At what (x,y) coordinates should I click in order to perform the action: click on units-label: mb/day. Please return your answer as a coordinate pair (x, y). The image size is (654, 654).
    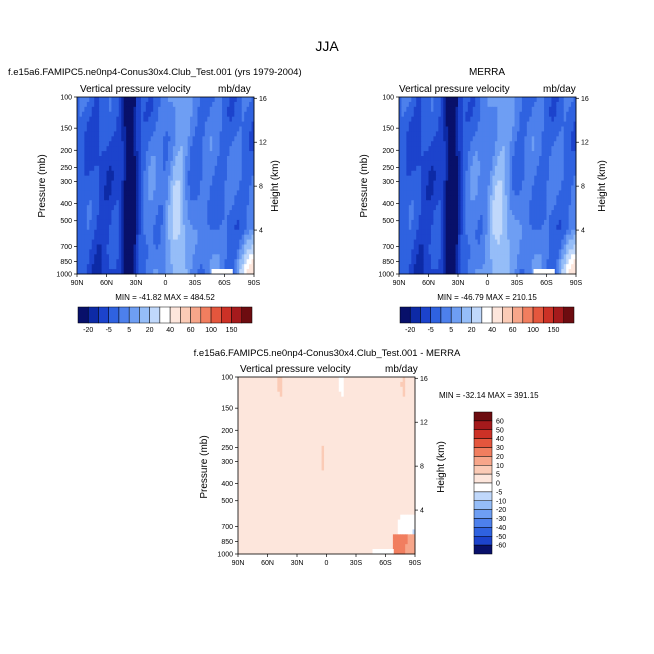
    Looking at the image, I should click on (234, 89).